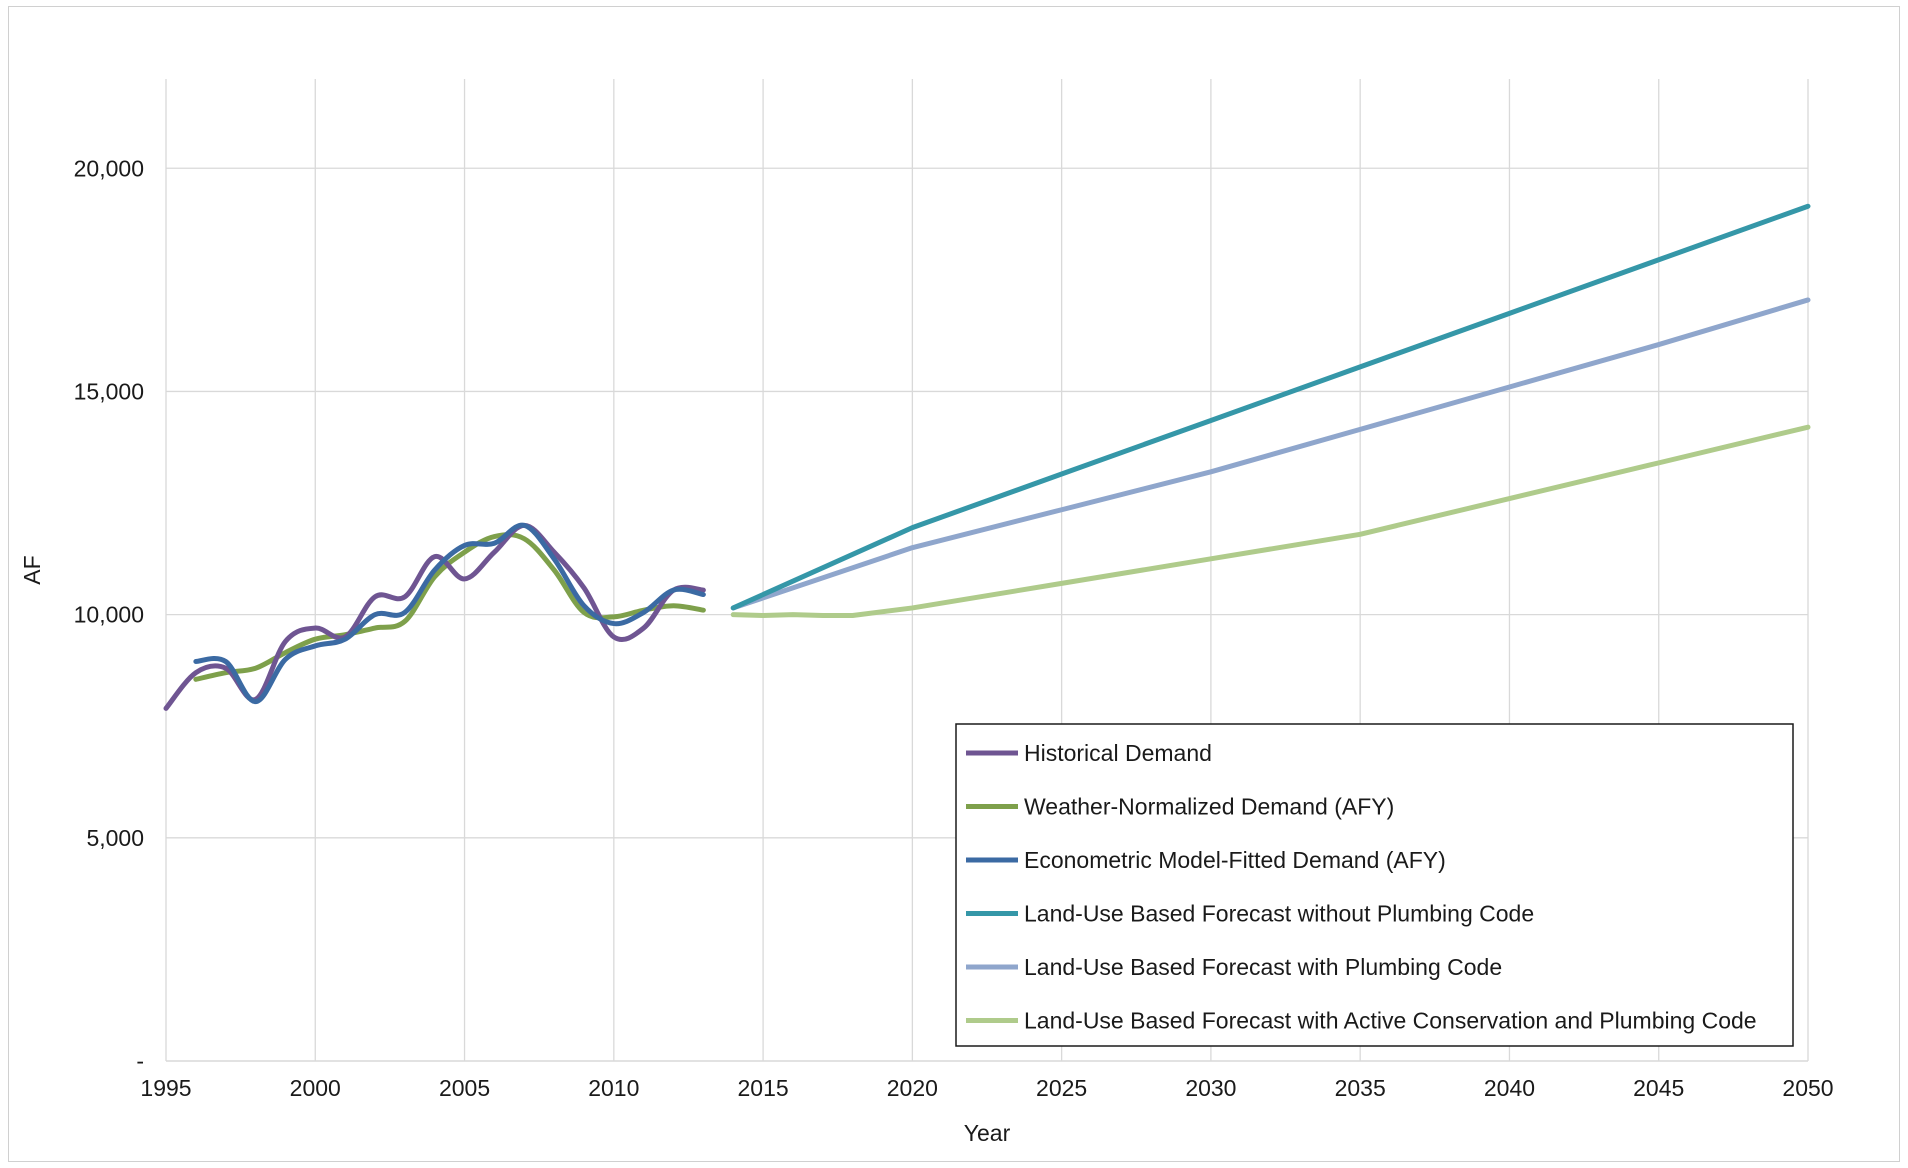  Describe the element at coordinates (109, 615) in the screenshot. I see `y-tick-label: 10,000` at that location.